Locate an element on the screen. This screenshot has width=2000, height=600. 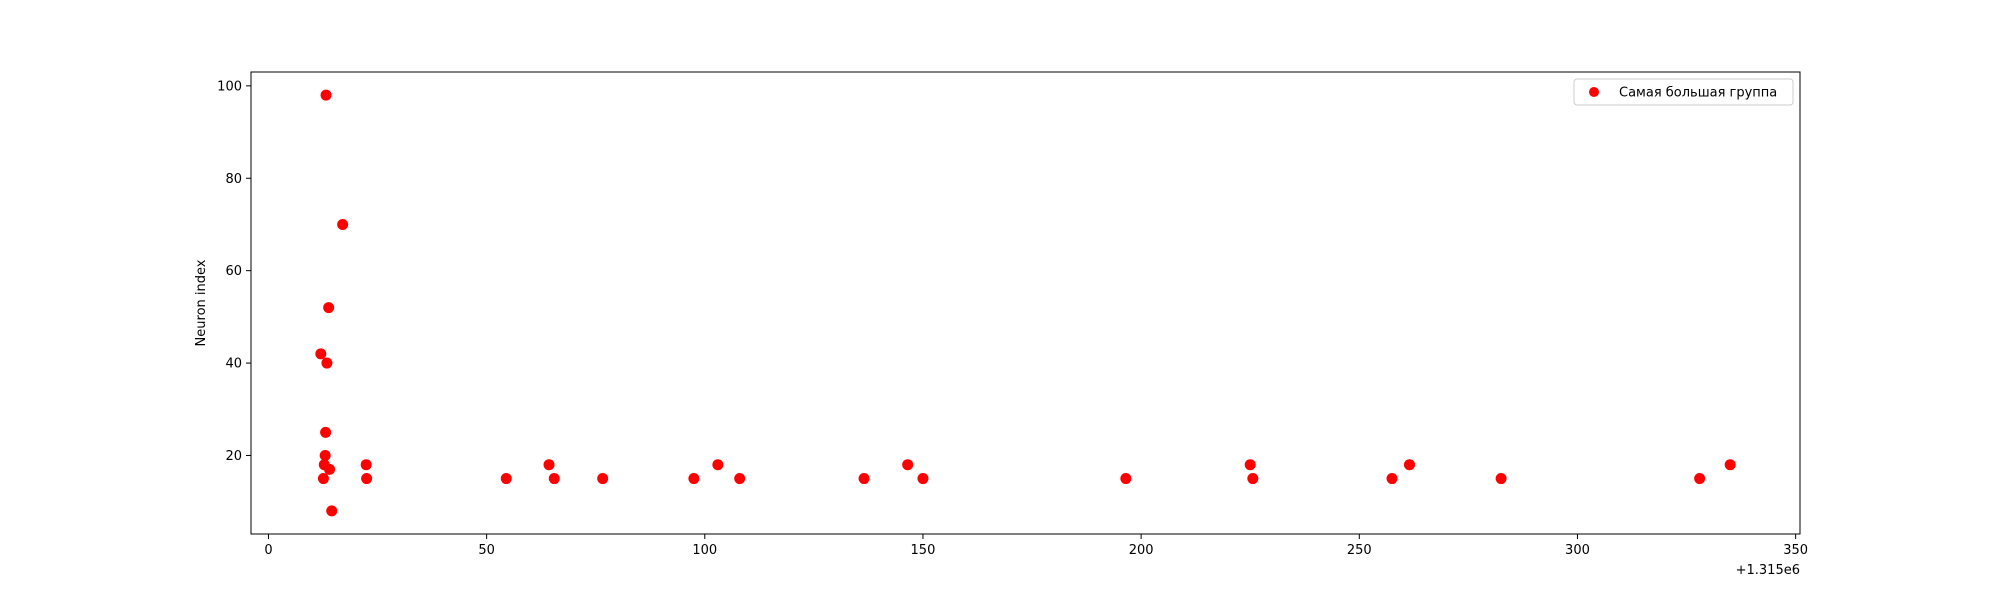
x-tick-label: 150 is located at coordinates (923, 550).